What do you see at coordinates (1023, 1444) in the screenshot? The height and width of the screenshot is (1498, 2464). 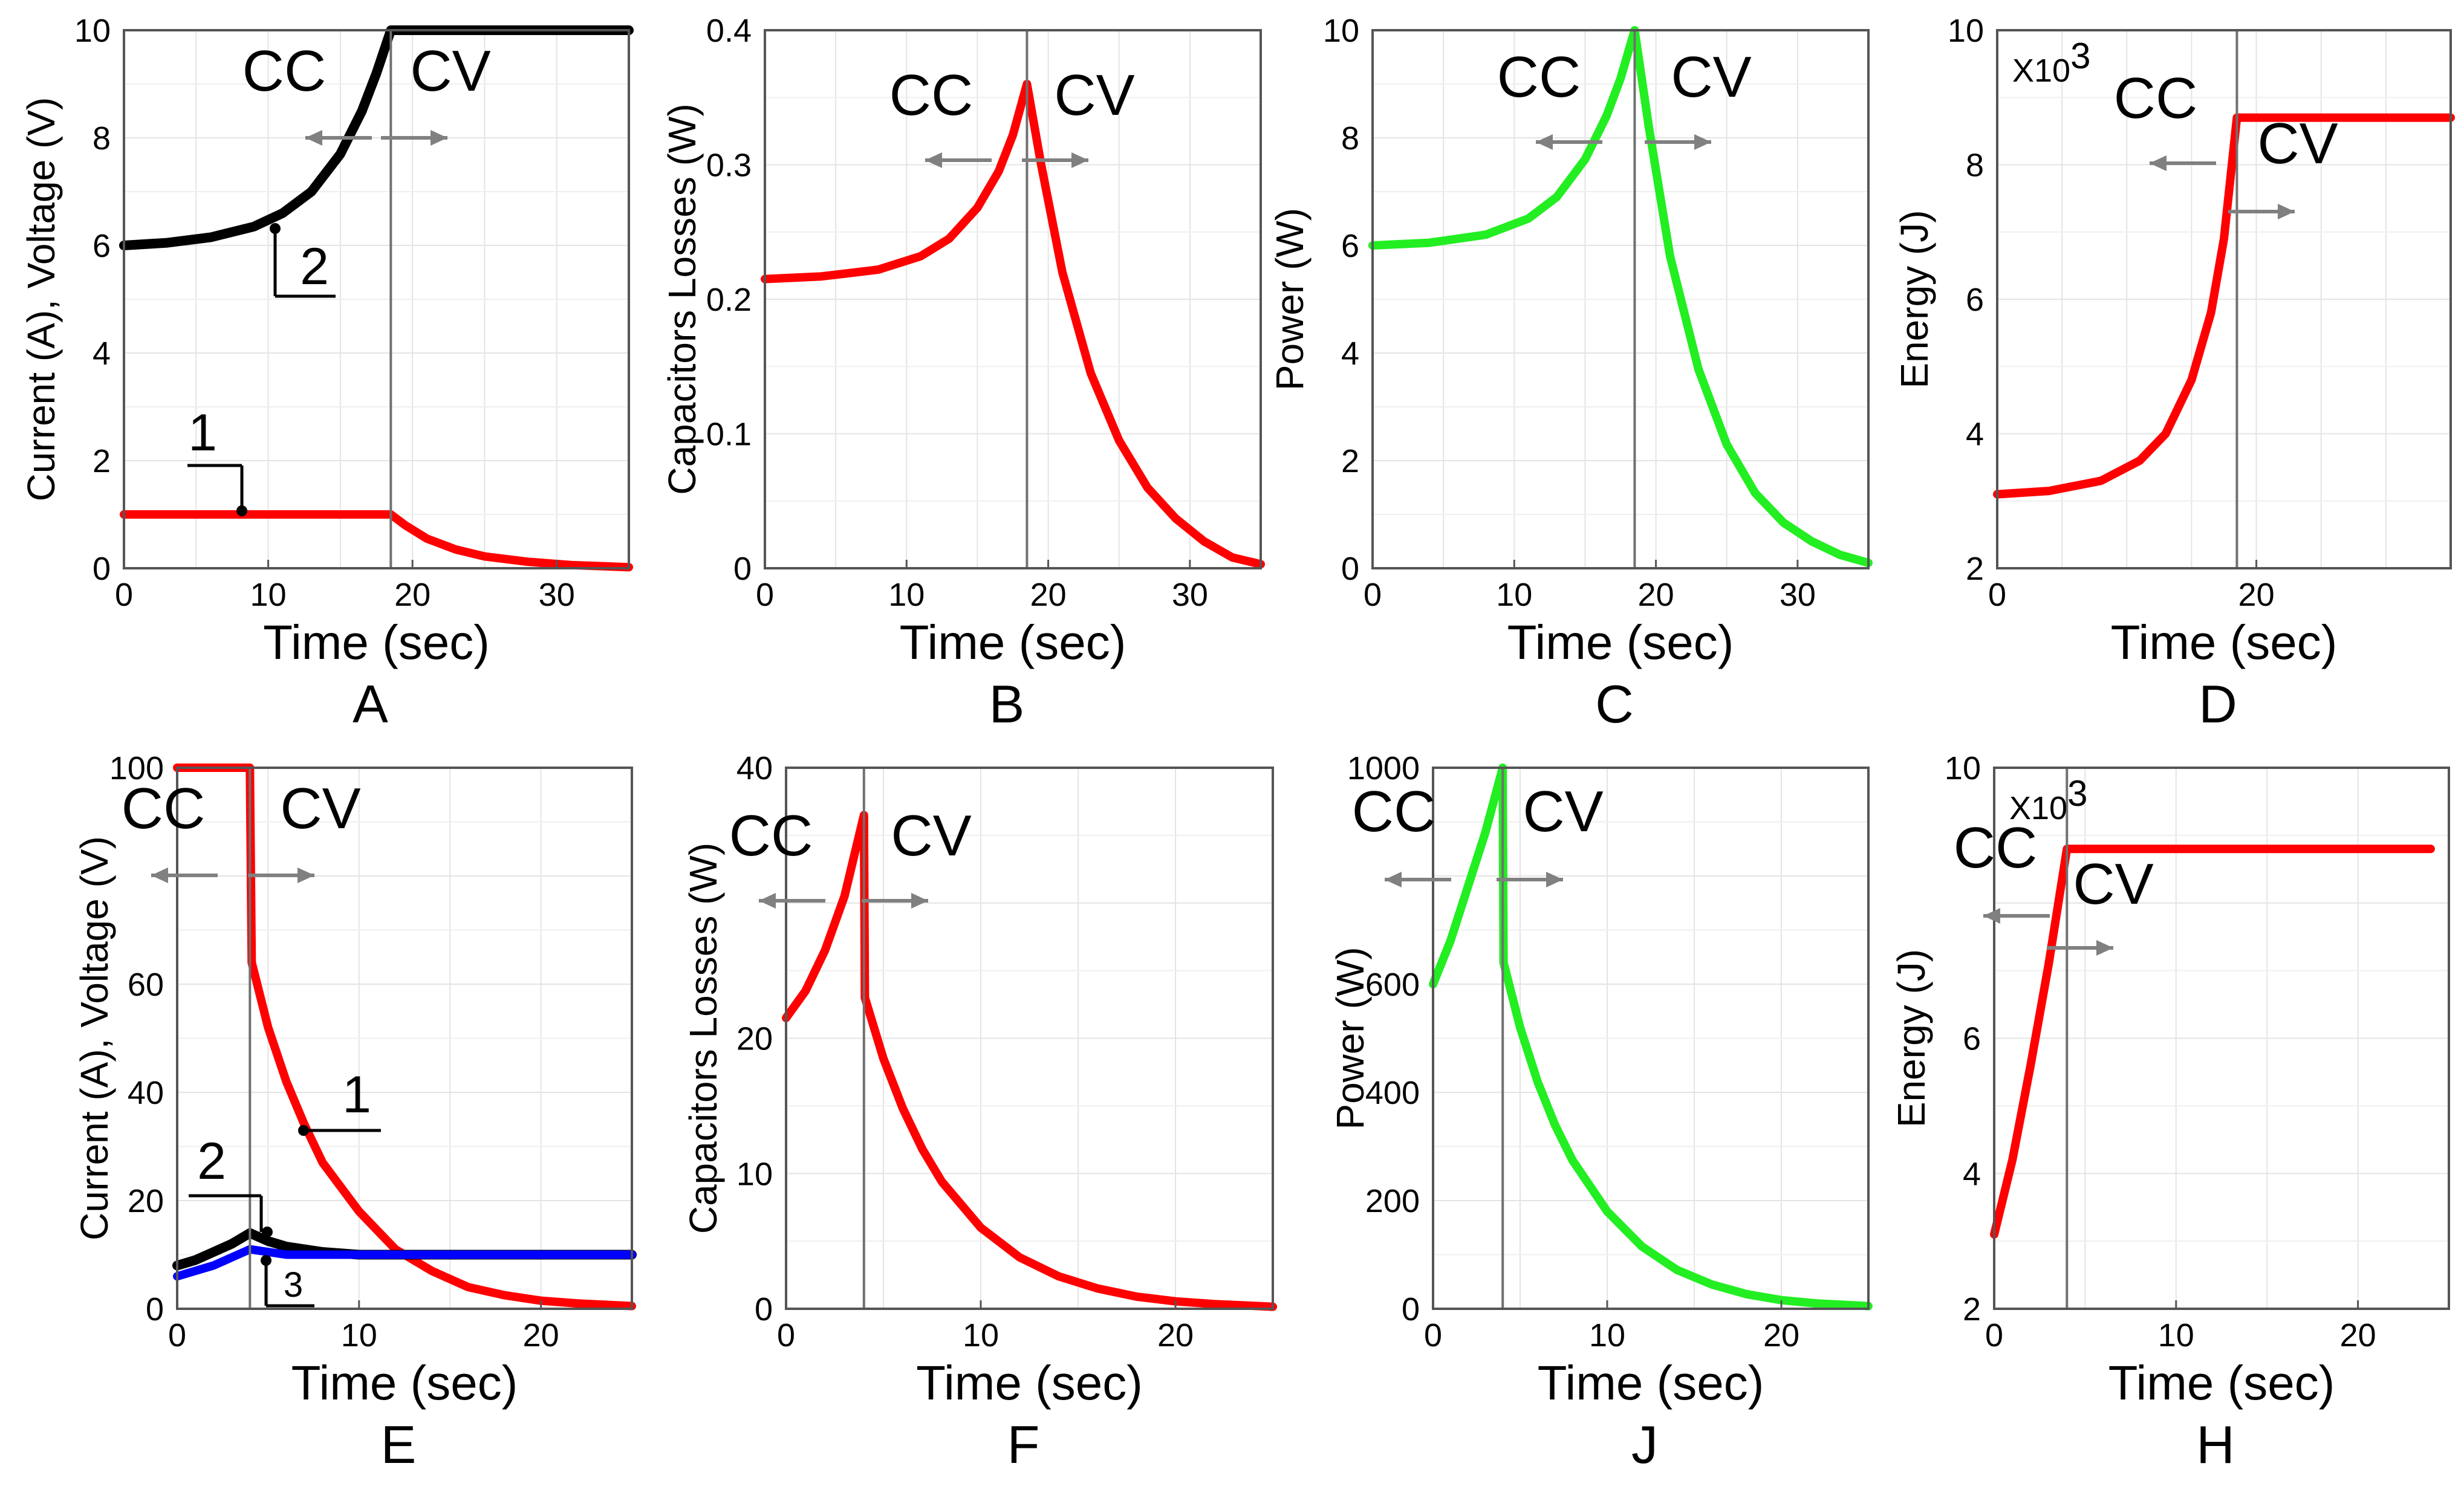 I see `panel-letter: F` at bounding box center [1023, 1444].